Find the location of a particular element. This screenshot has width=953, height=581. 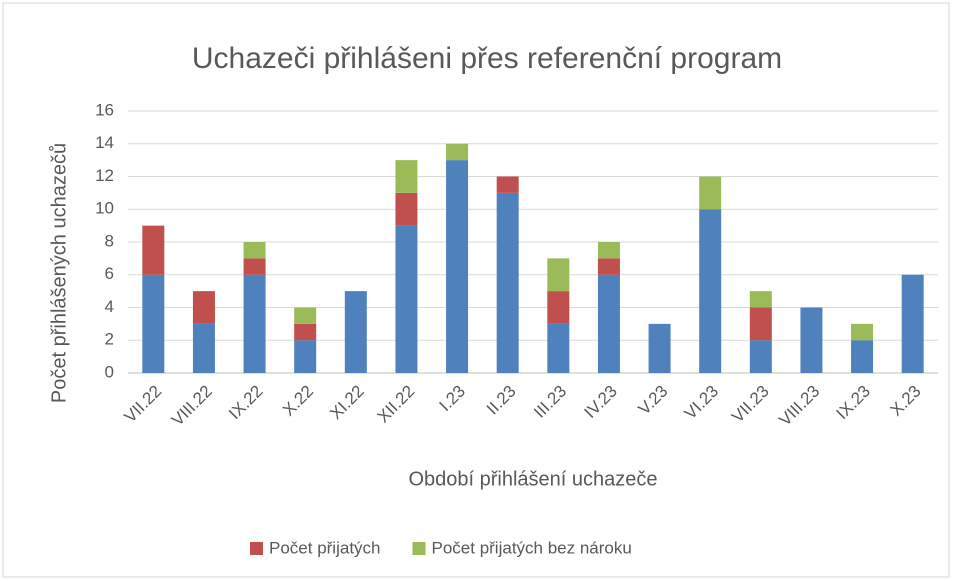

y-tick-label: 4 is located at coordinates (109, 306).